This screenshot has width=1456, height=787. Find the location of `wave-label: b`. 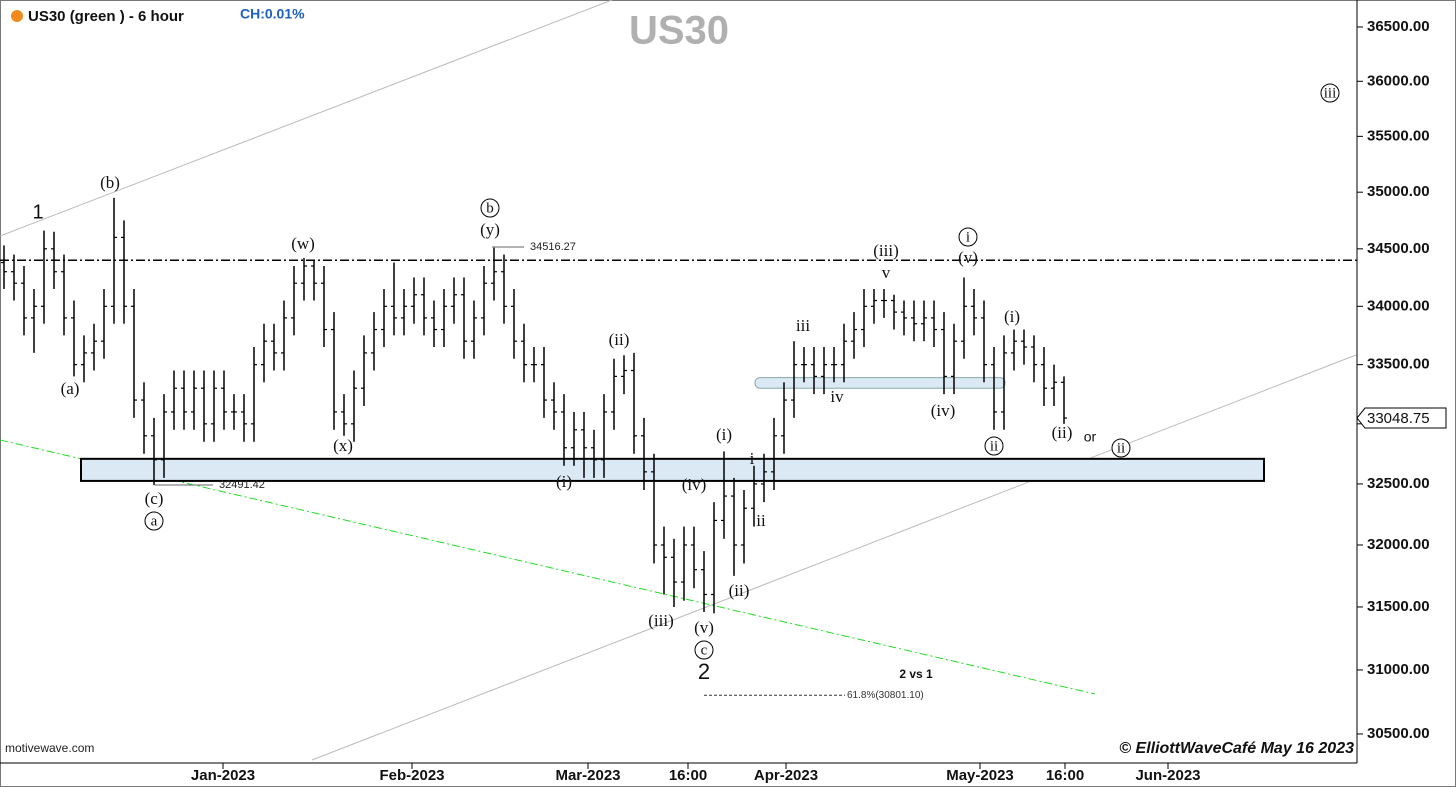

wave-label: b is located at coordinates (490, 208).